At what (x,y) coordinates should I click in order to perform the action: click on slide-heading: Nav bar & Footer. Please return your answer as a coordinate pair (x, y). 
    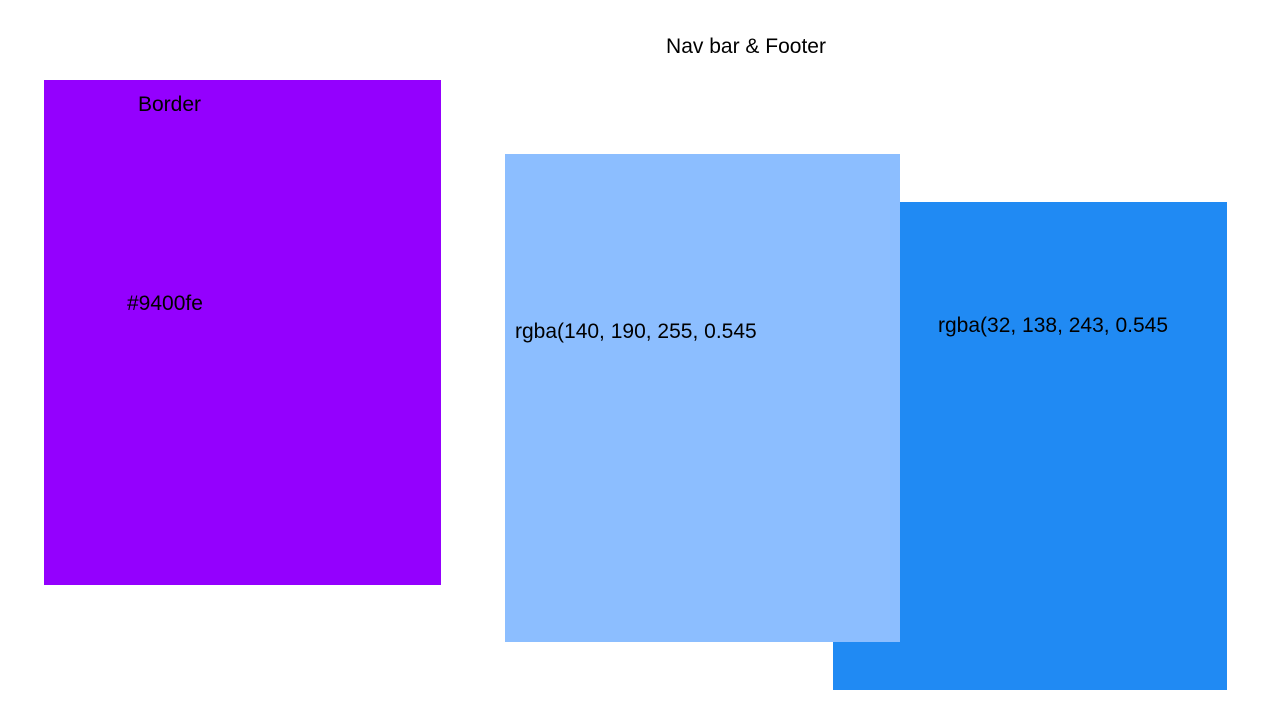
    Looking at the image, I should click on (746, 46).